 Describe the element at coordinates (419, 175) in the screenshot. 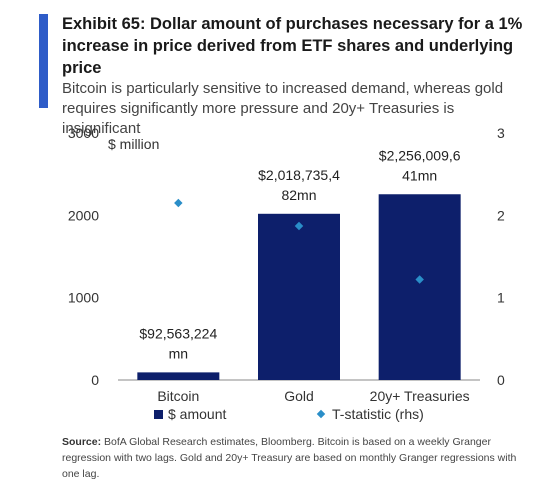

I see `bar-data-label: 41mn` at that location.